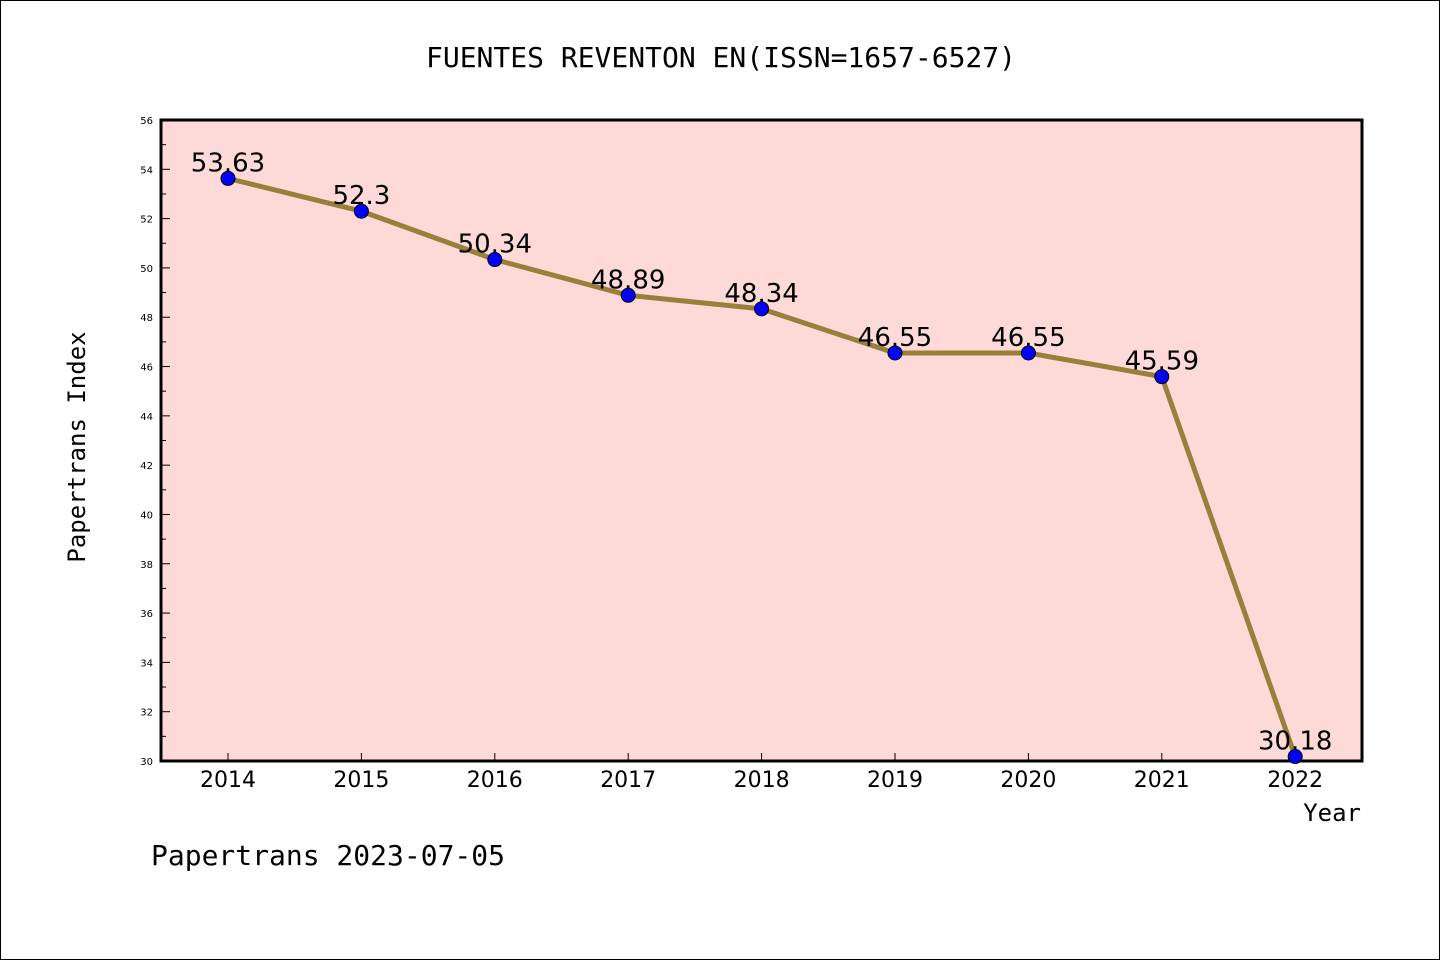 The width and height of the screenshot is (1440, 961). I want to click on y-axis: 30 32 34 36 38 40 42 44 46 48 50 52 54 56, so click(155, 442).